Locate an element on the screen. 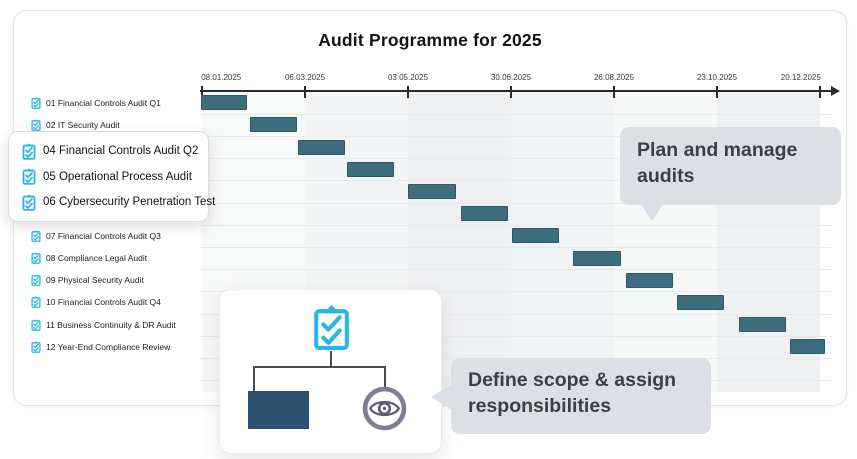 The width and height of the screenshot is (857, 459). popup-task-label: 04 Financial Controls Audit Q2 is located at coordinates (121, 151).